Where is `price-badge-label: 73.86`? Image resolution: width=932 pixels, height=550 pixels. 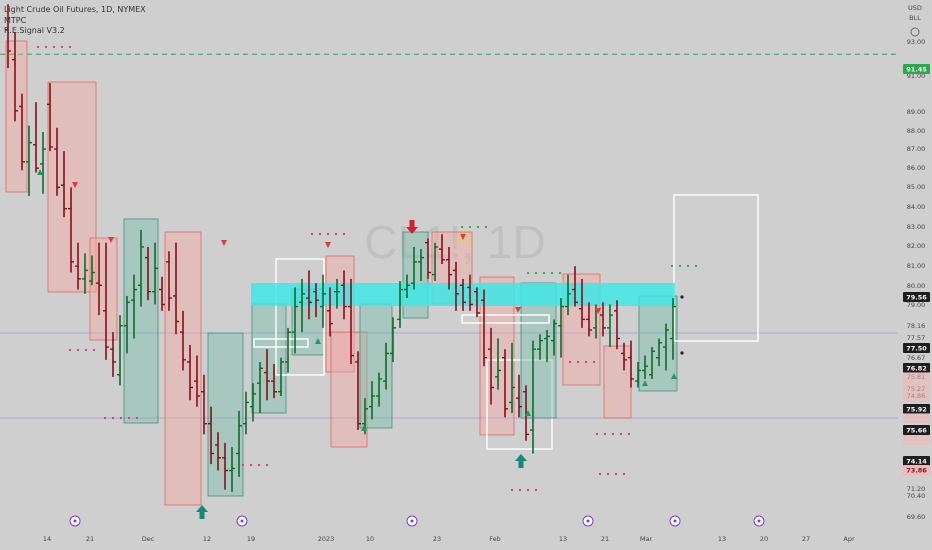 price-badge-label: 73.86 is located at coordinates (916, 471).